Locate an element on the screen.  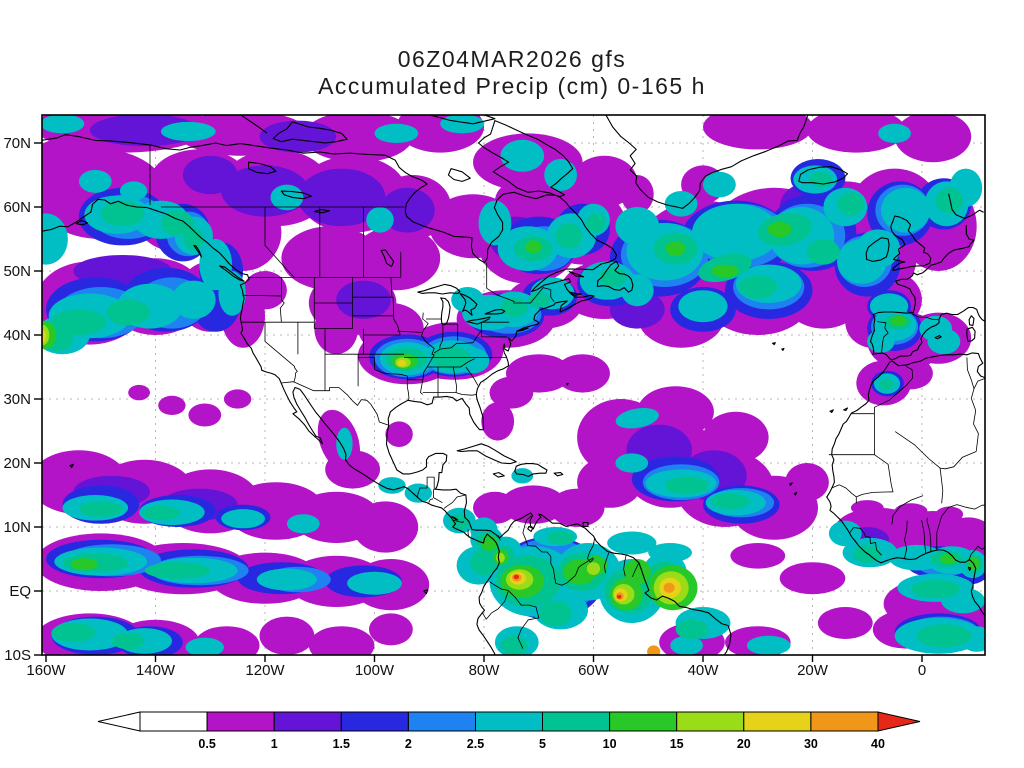
lat-tick-label: 50N is located at coordinates (17, 271).